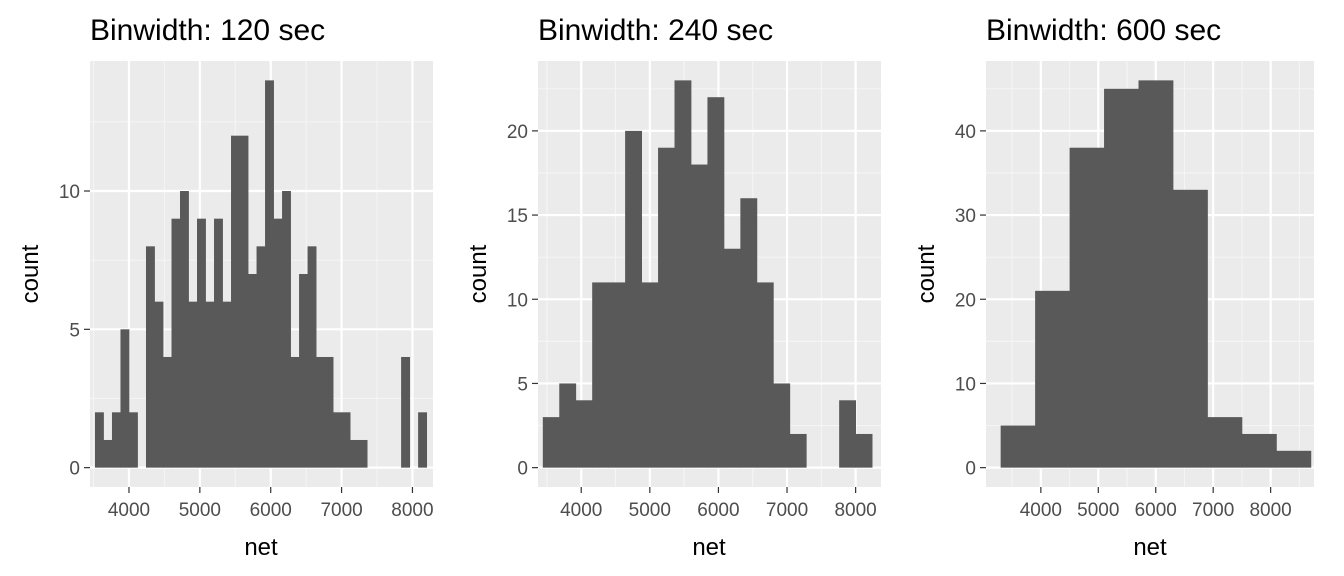 The height and width of the screenshot is (576, 1344). I want to click on y-axis-ticks: 0 5 10, so click(74, 331).